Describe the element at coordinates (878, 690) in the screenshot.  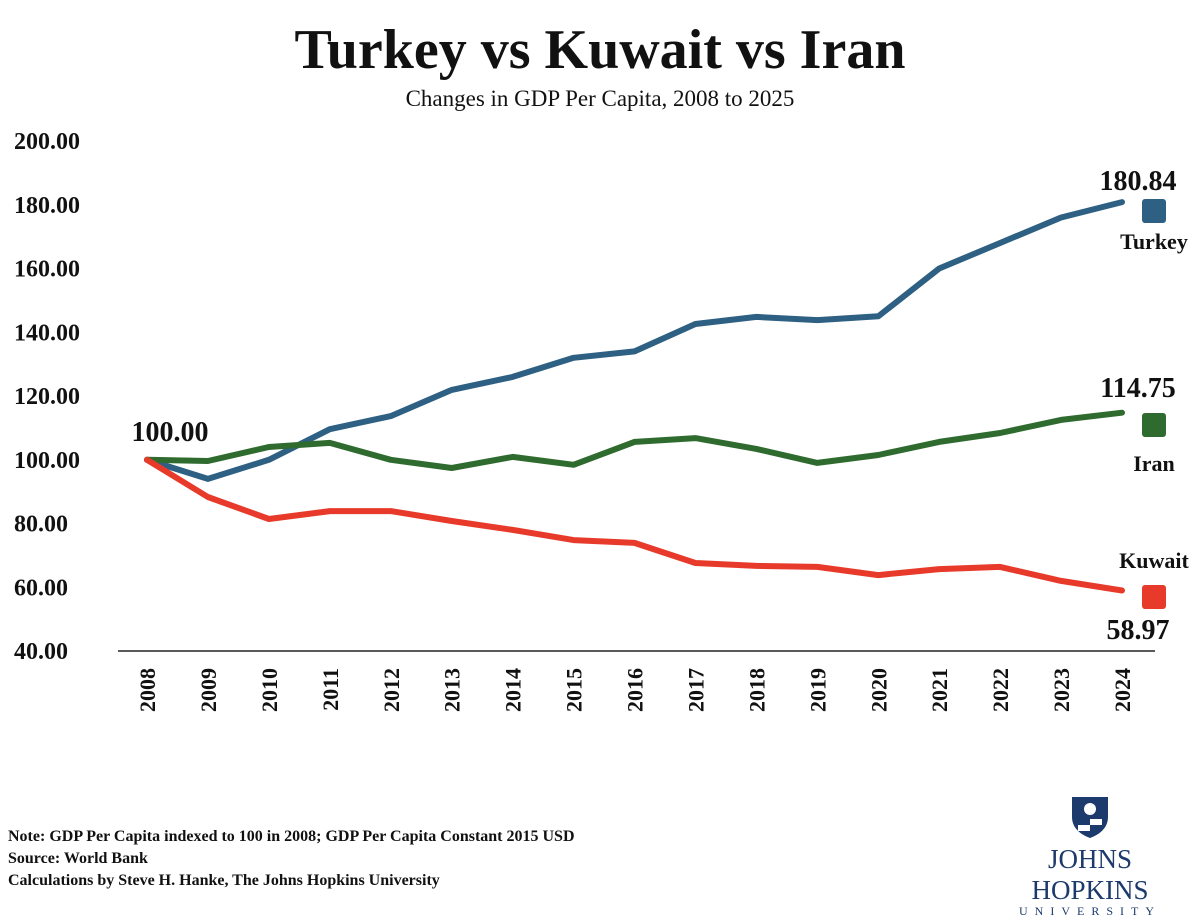
I see `x-tick-label: 2020` at that location.